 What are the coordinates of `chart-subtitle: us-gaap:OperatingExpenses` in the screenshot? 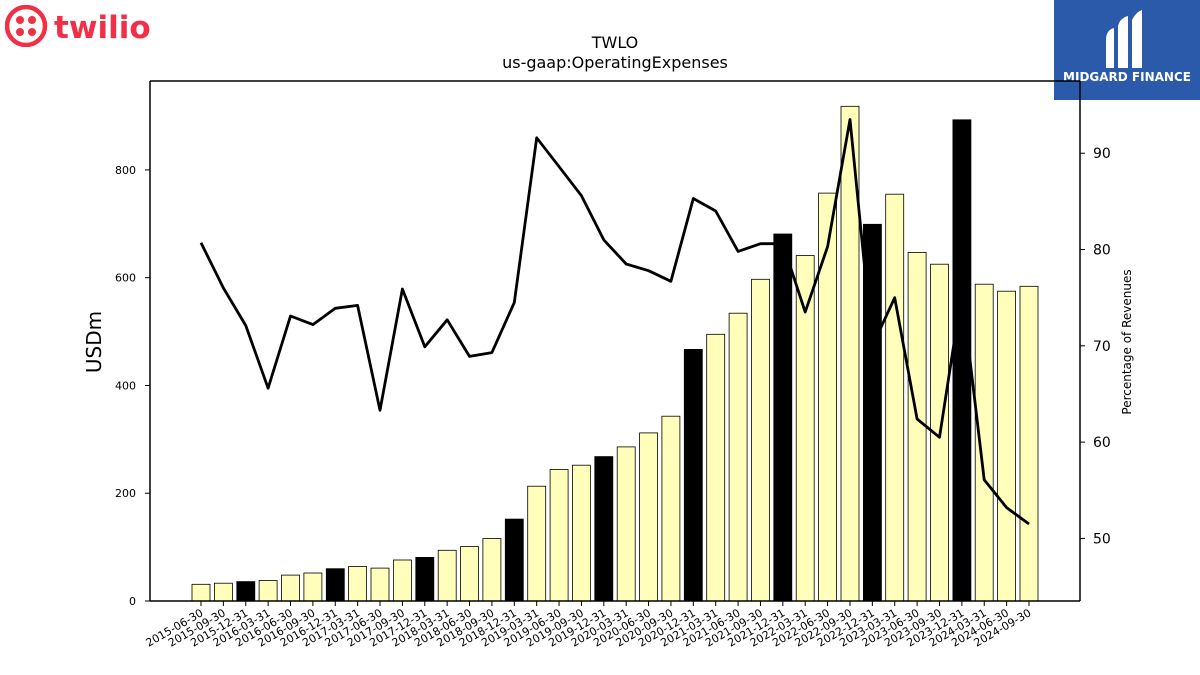 It's located at (615, 62).